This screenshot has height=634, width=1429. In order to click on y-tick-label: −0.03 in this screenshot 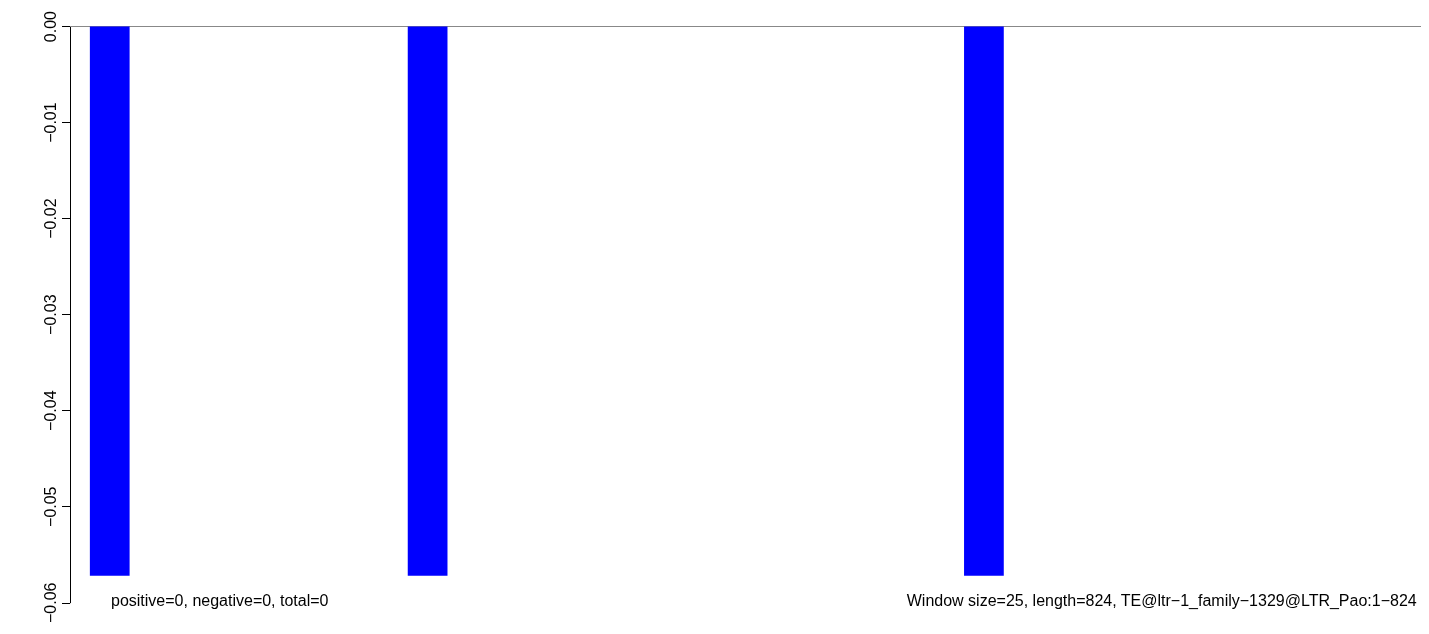, I will do `click(50, 314)`.